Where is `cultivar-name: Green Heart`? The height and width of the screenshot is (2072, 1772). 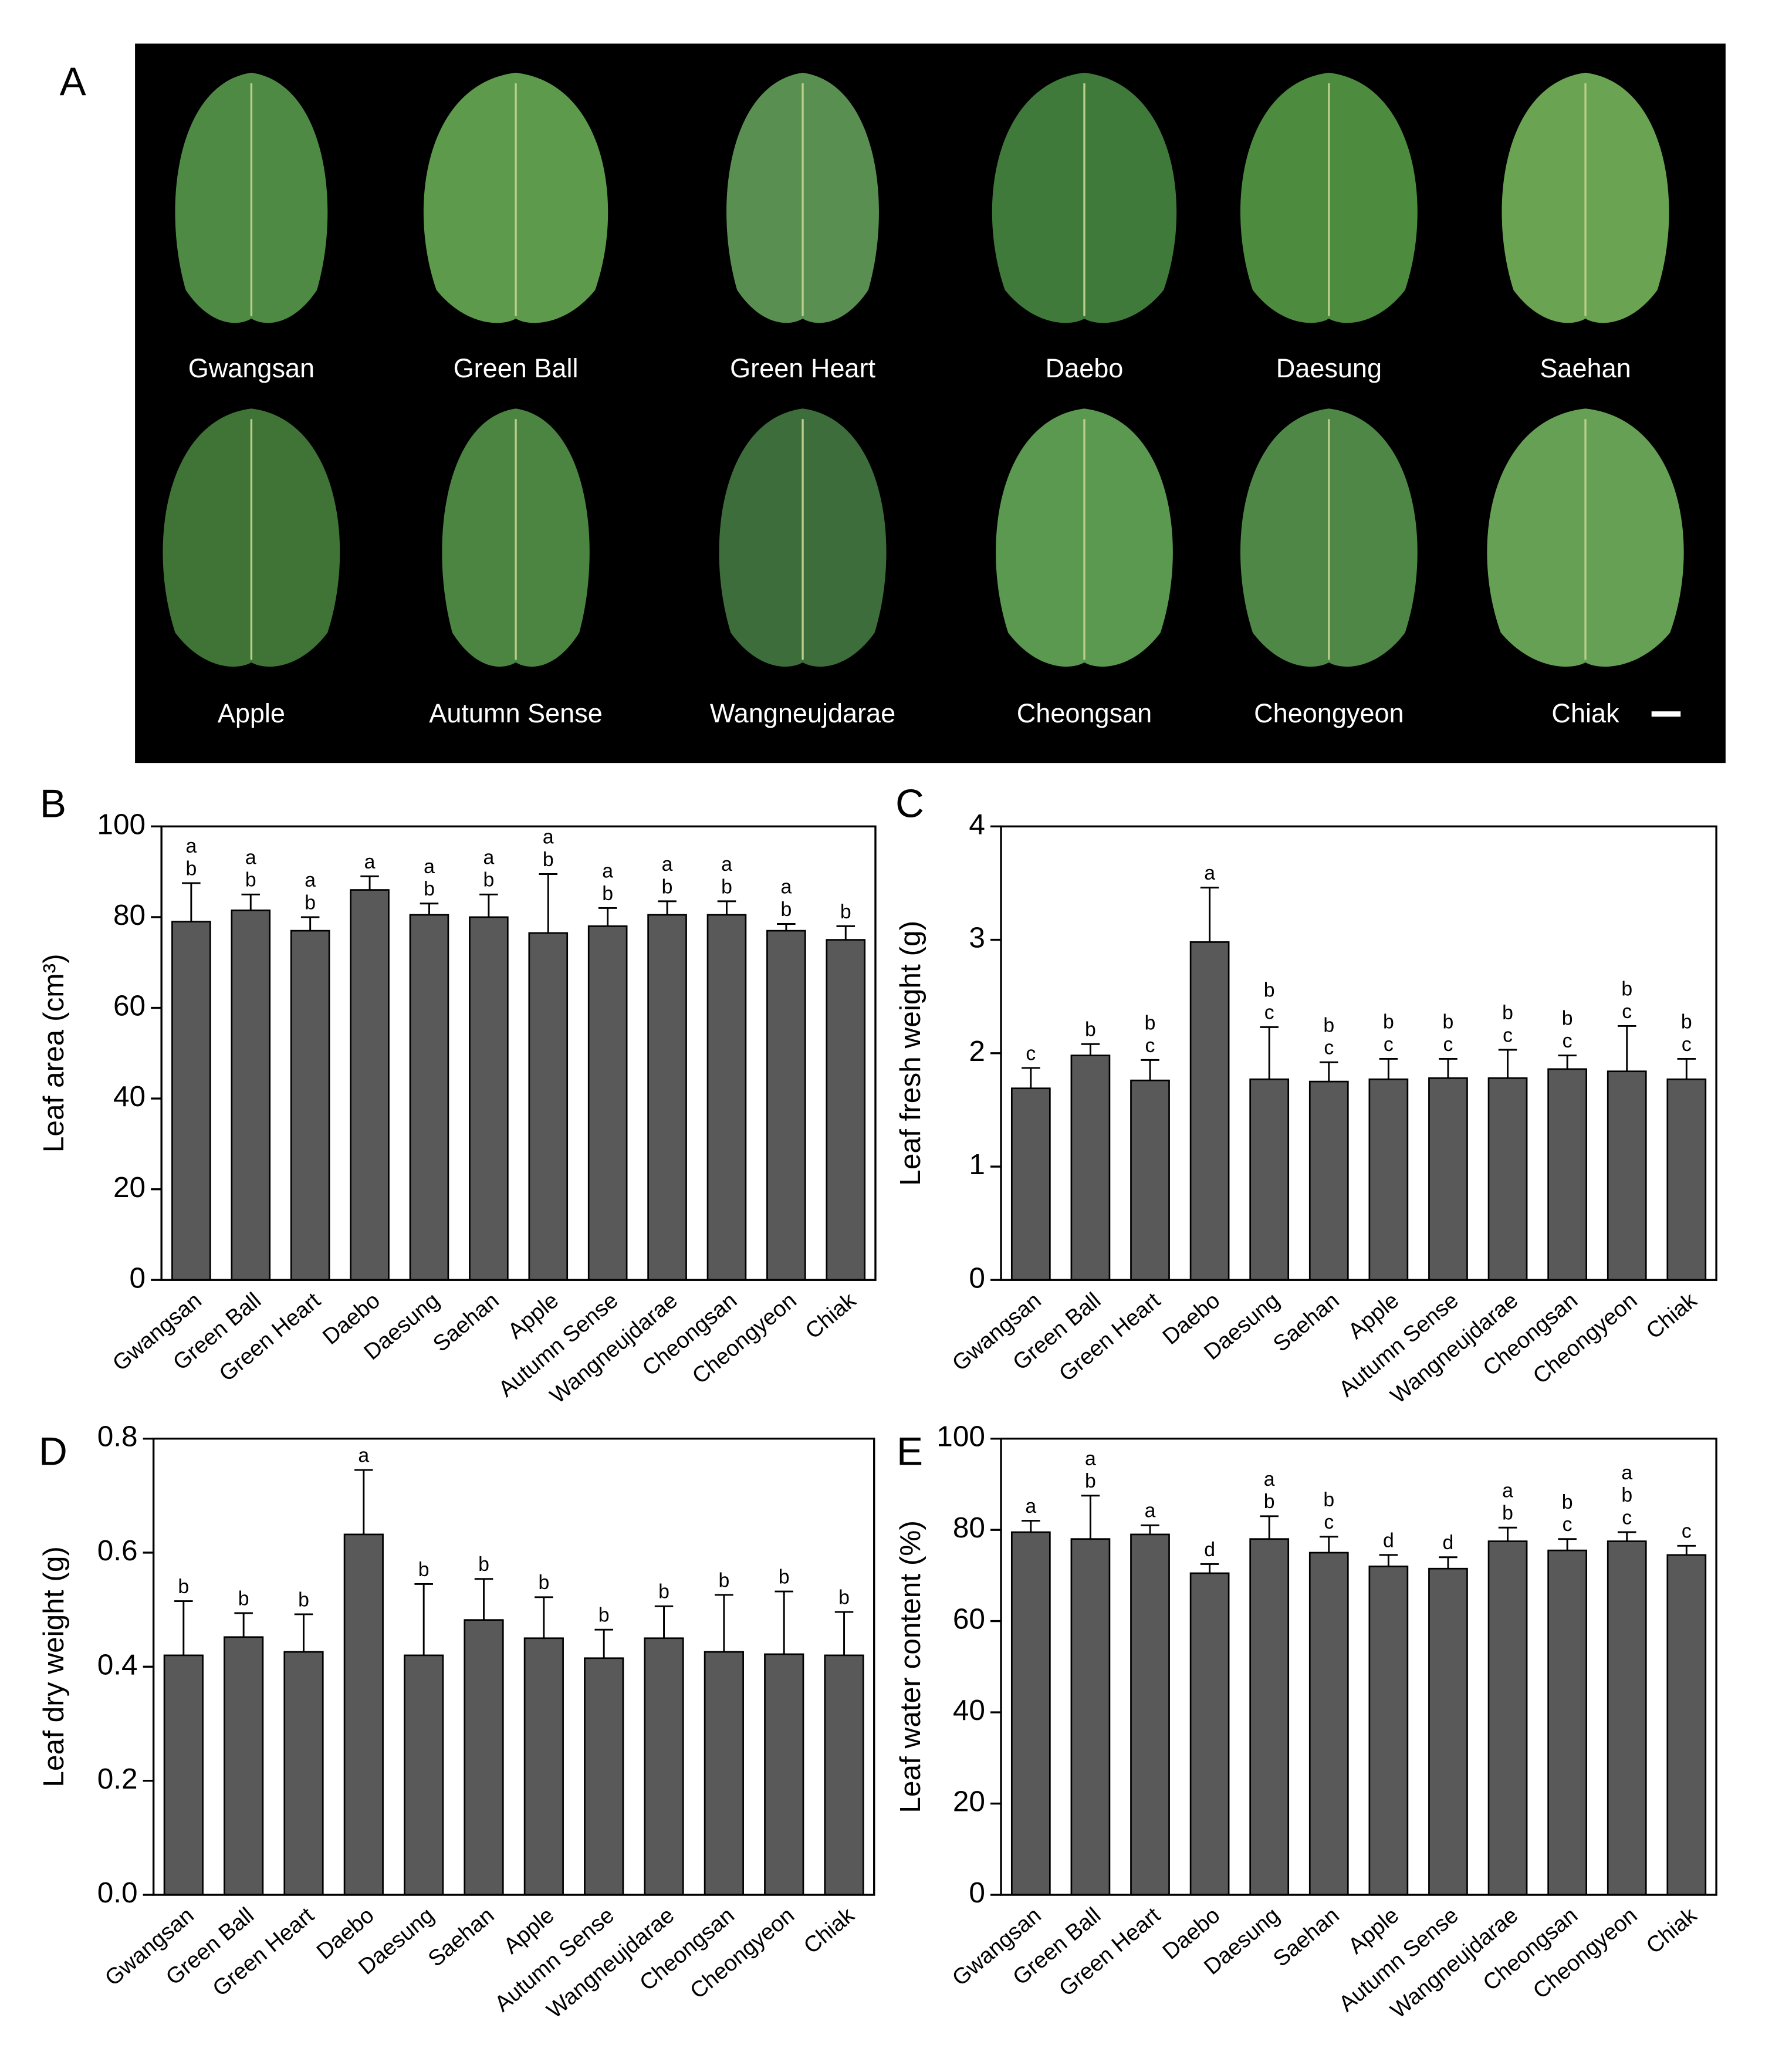
cultivar-name: Green Heart is located at coordinates (802, 368).